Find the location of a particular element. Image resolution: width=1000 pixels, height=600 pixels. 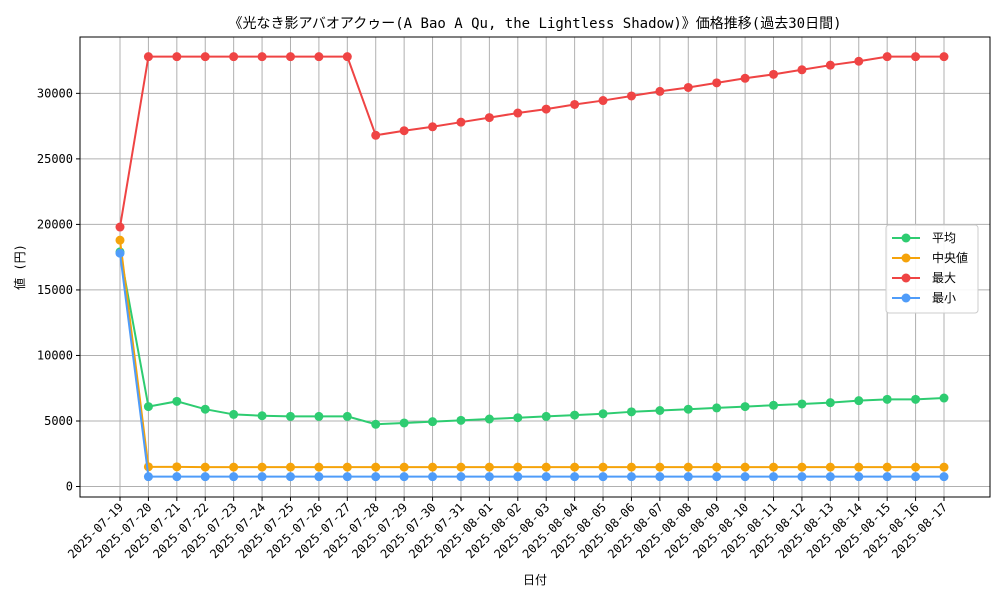

y-tick-label: 5000 is located at coordinates (58, 421).